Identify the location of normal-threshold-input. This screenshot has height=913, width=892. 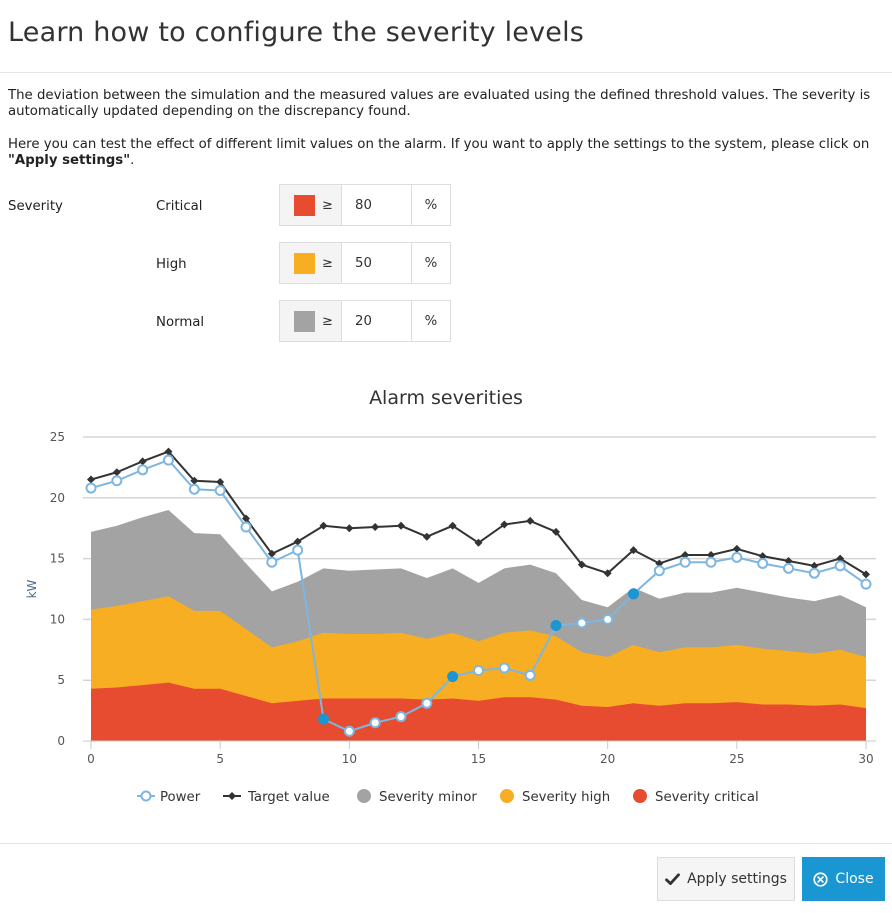
(377, 321).